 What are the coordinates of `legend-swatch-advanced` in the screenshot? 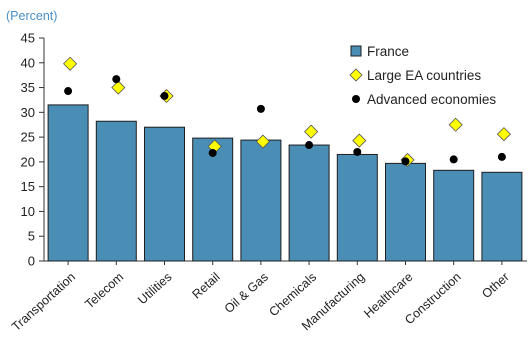 It's located at (356, 99).